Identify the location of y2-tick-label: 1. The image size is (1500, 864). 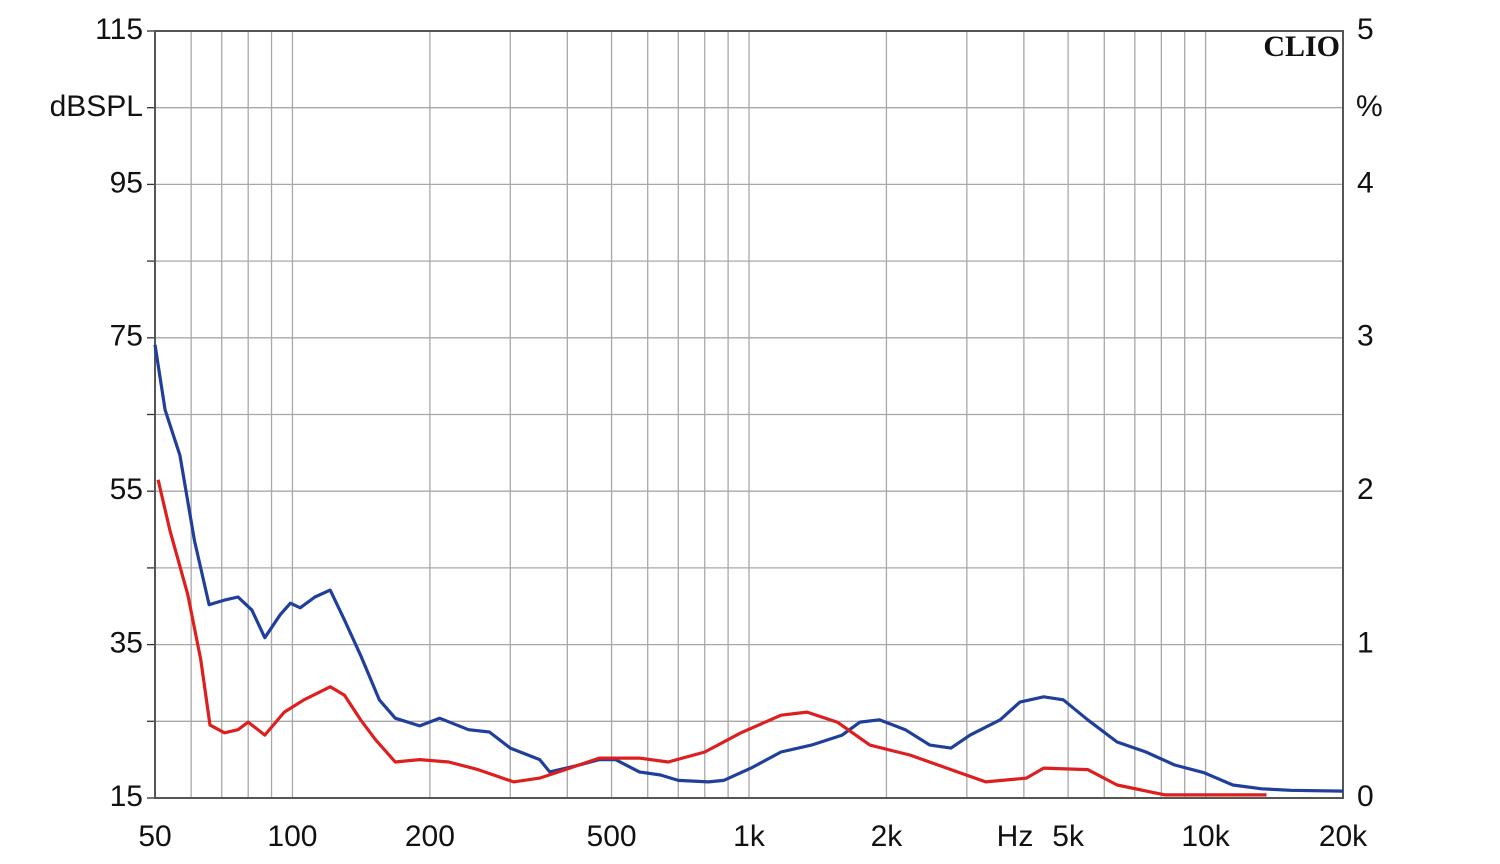
(1365, 643).